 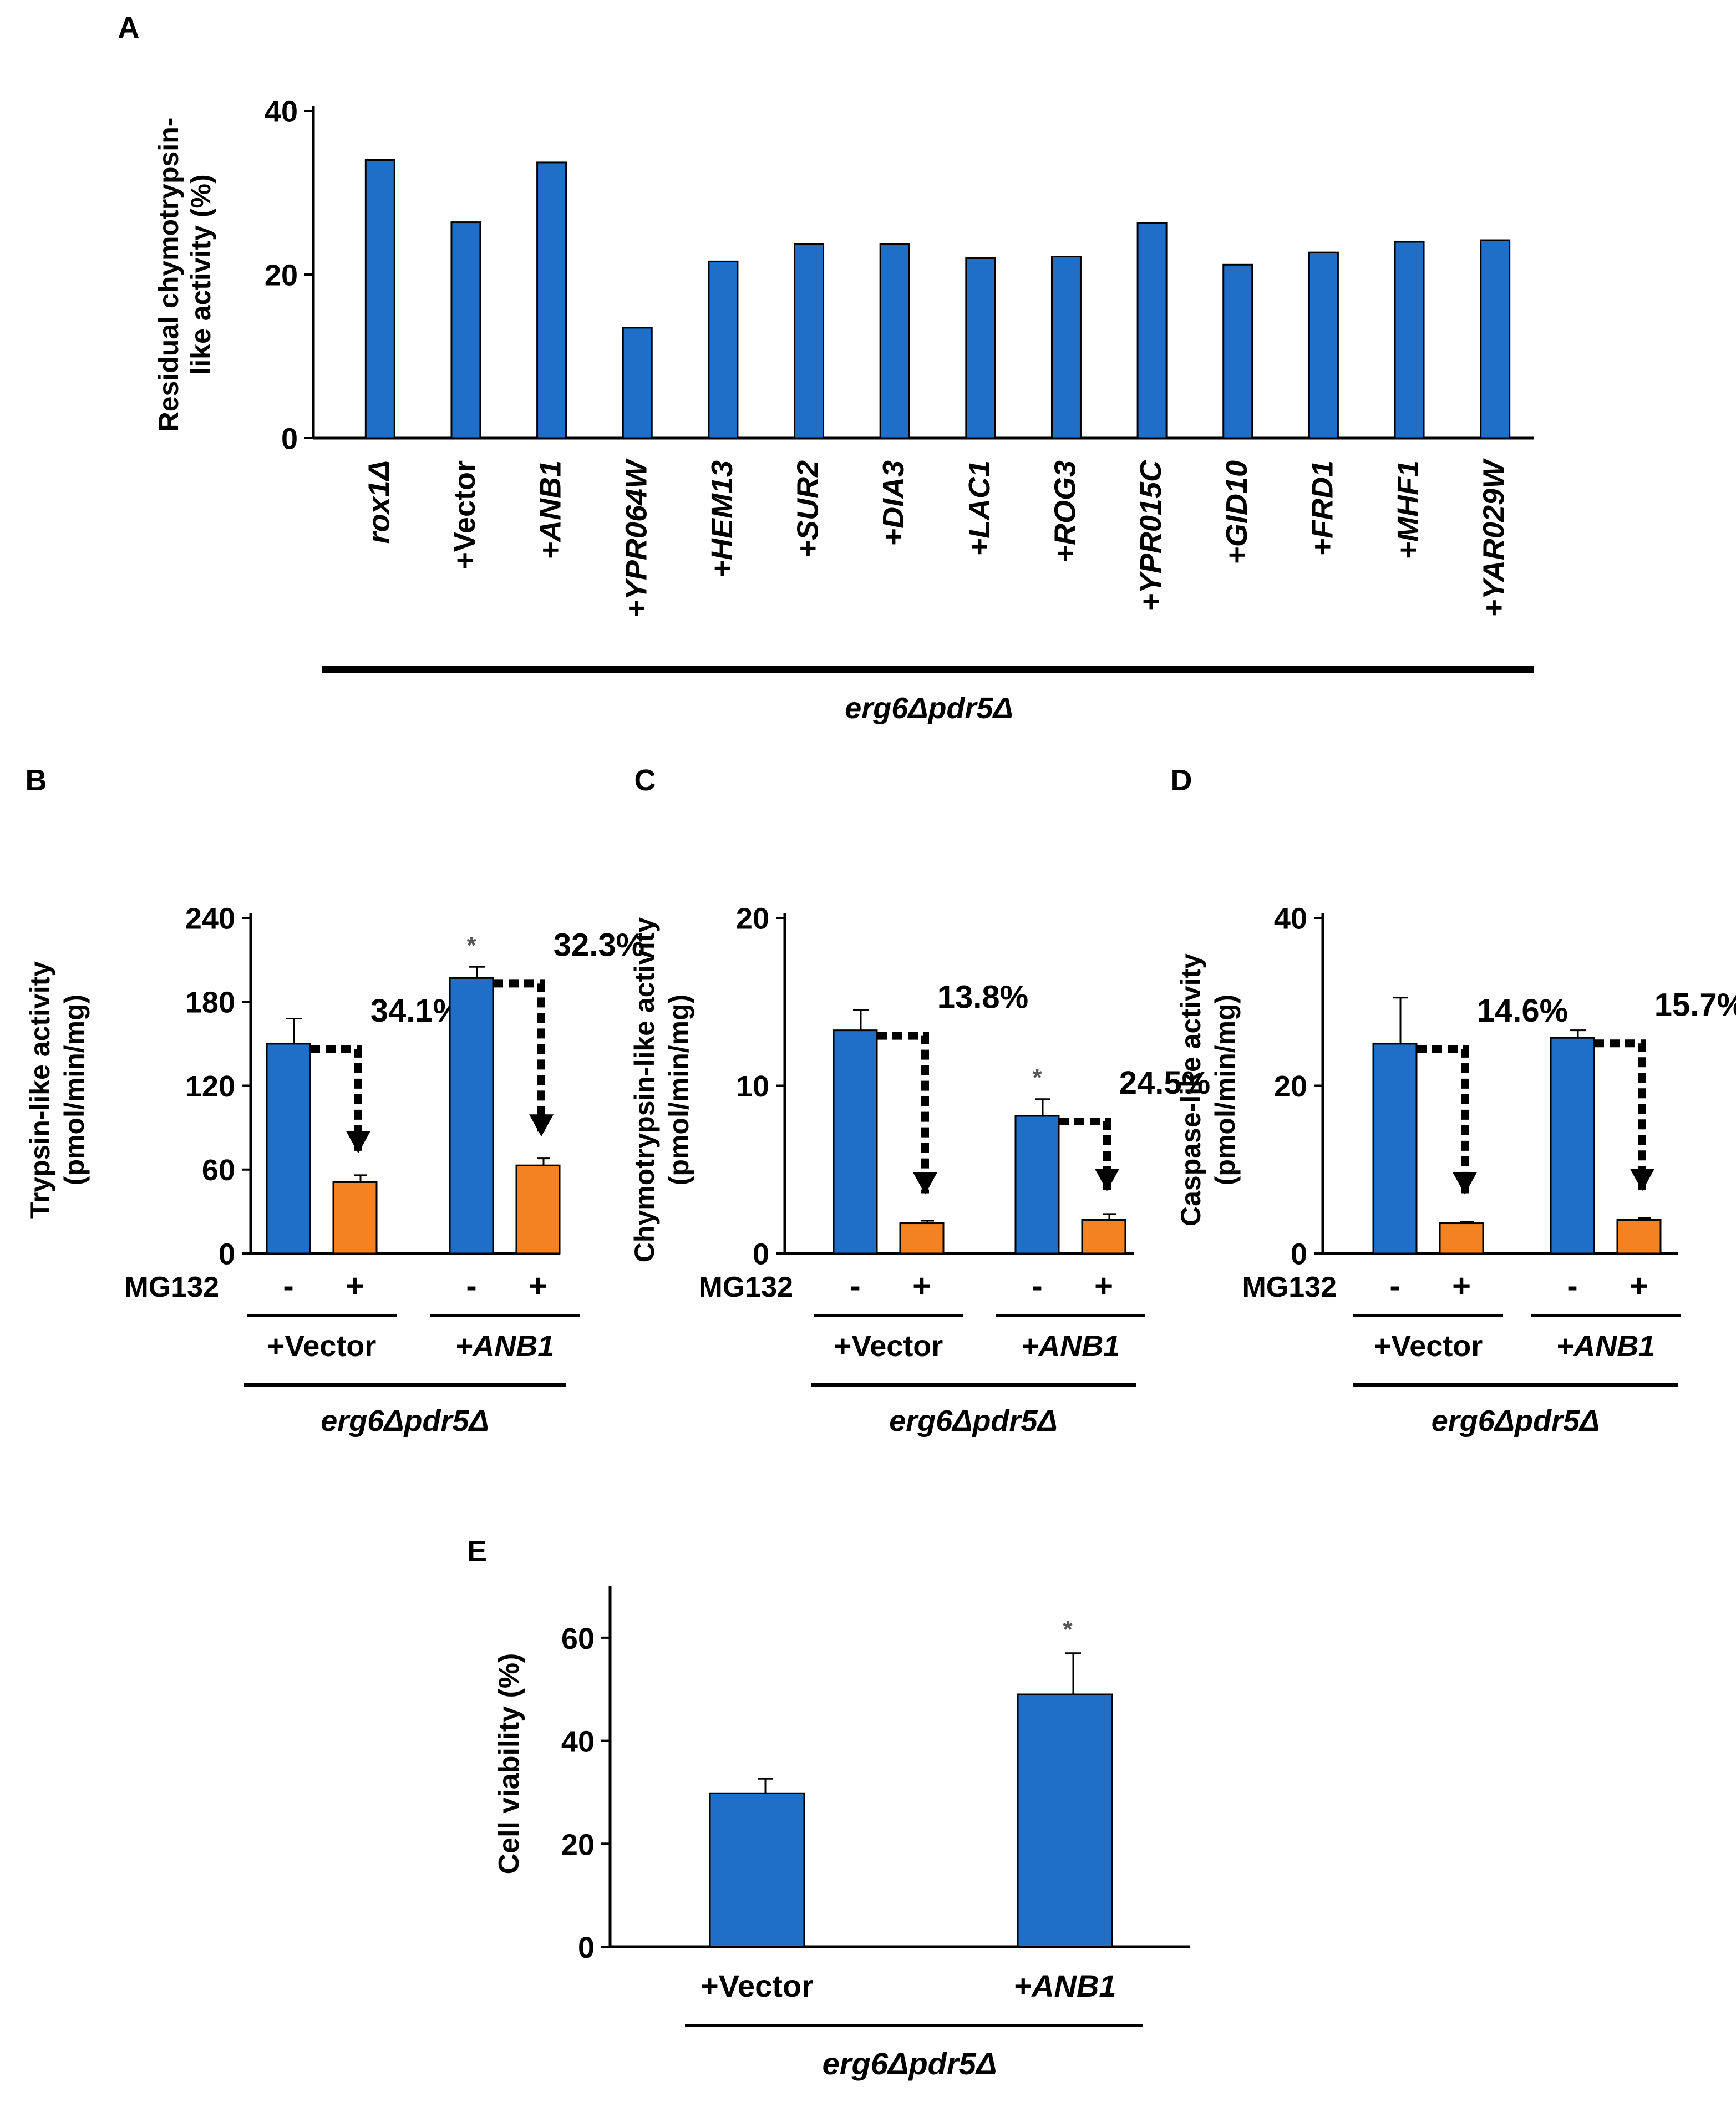 I want to click on bar-ypr064w, so click(x=638, y=383).